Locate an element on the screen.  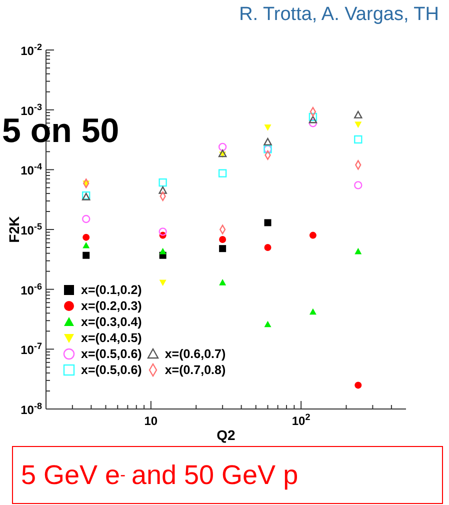
y-tick-label: 10$^{-8}$ is located at coordinates (31, 409).